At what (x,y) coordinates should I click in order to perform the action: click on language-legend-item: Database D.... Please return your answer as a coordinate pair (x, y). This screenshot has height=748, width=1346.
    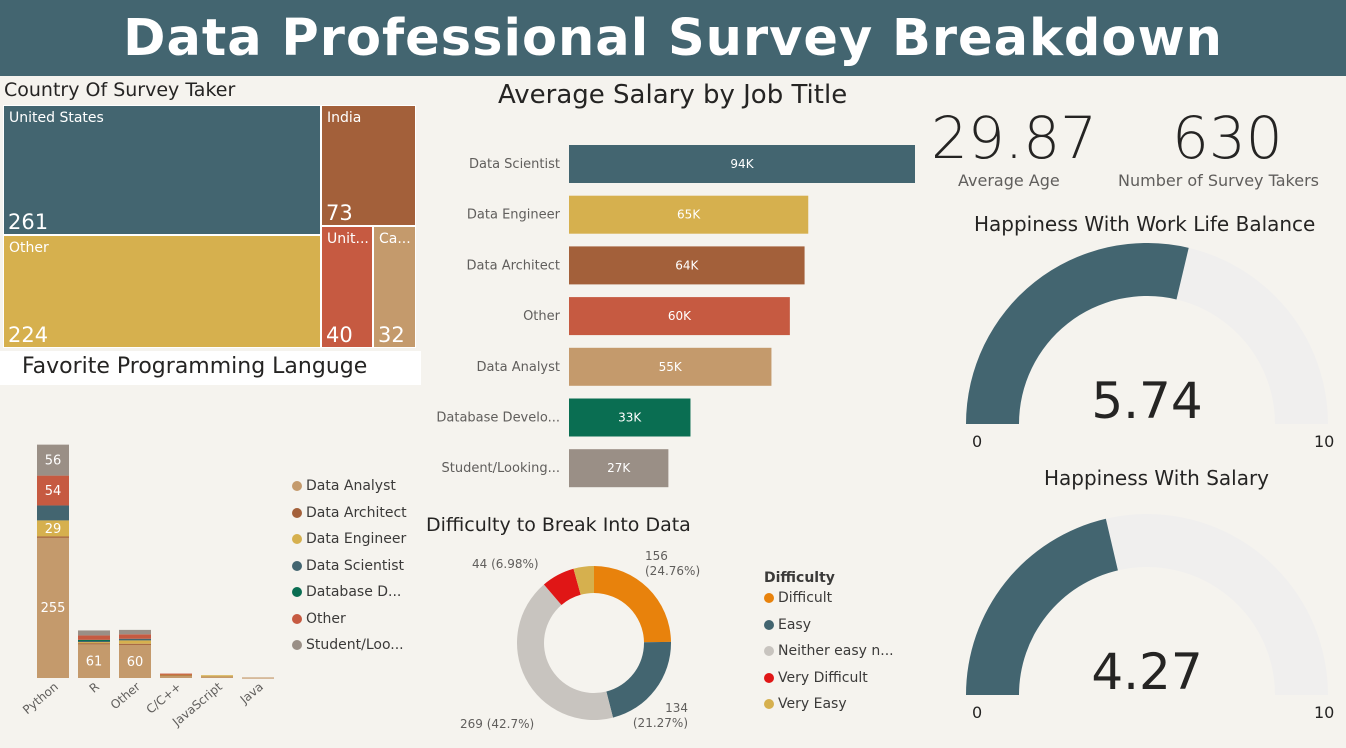
    Looking at the image, I should click on (346, 592).